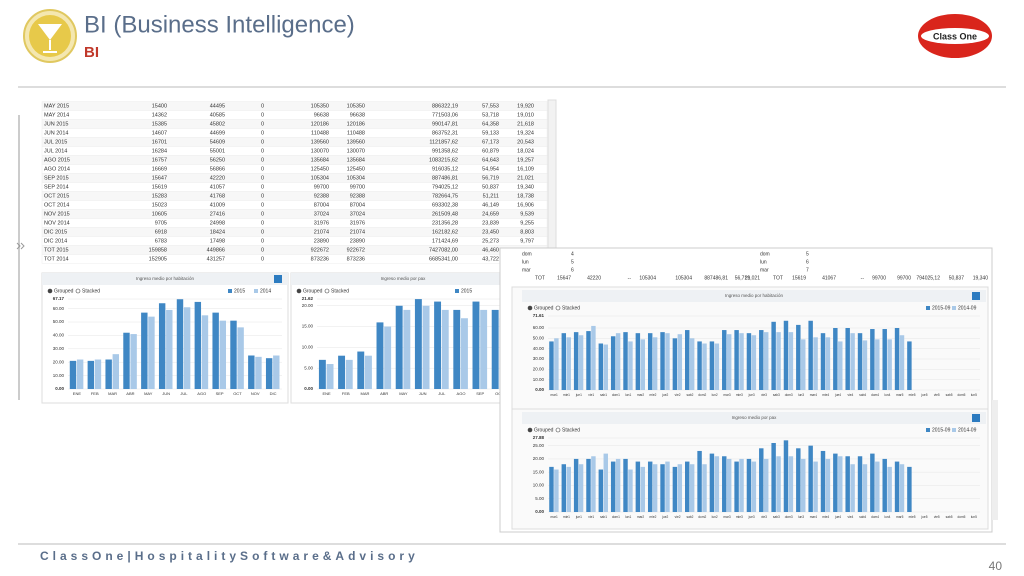 Image resolution: width=1024 pixels, height=576 pixels. I want to click on title: BI (Business Intelligence), so click(219, 24).